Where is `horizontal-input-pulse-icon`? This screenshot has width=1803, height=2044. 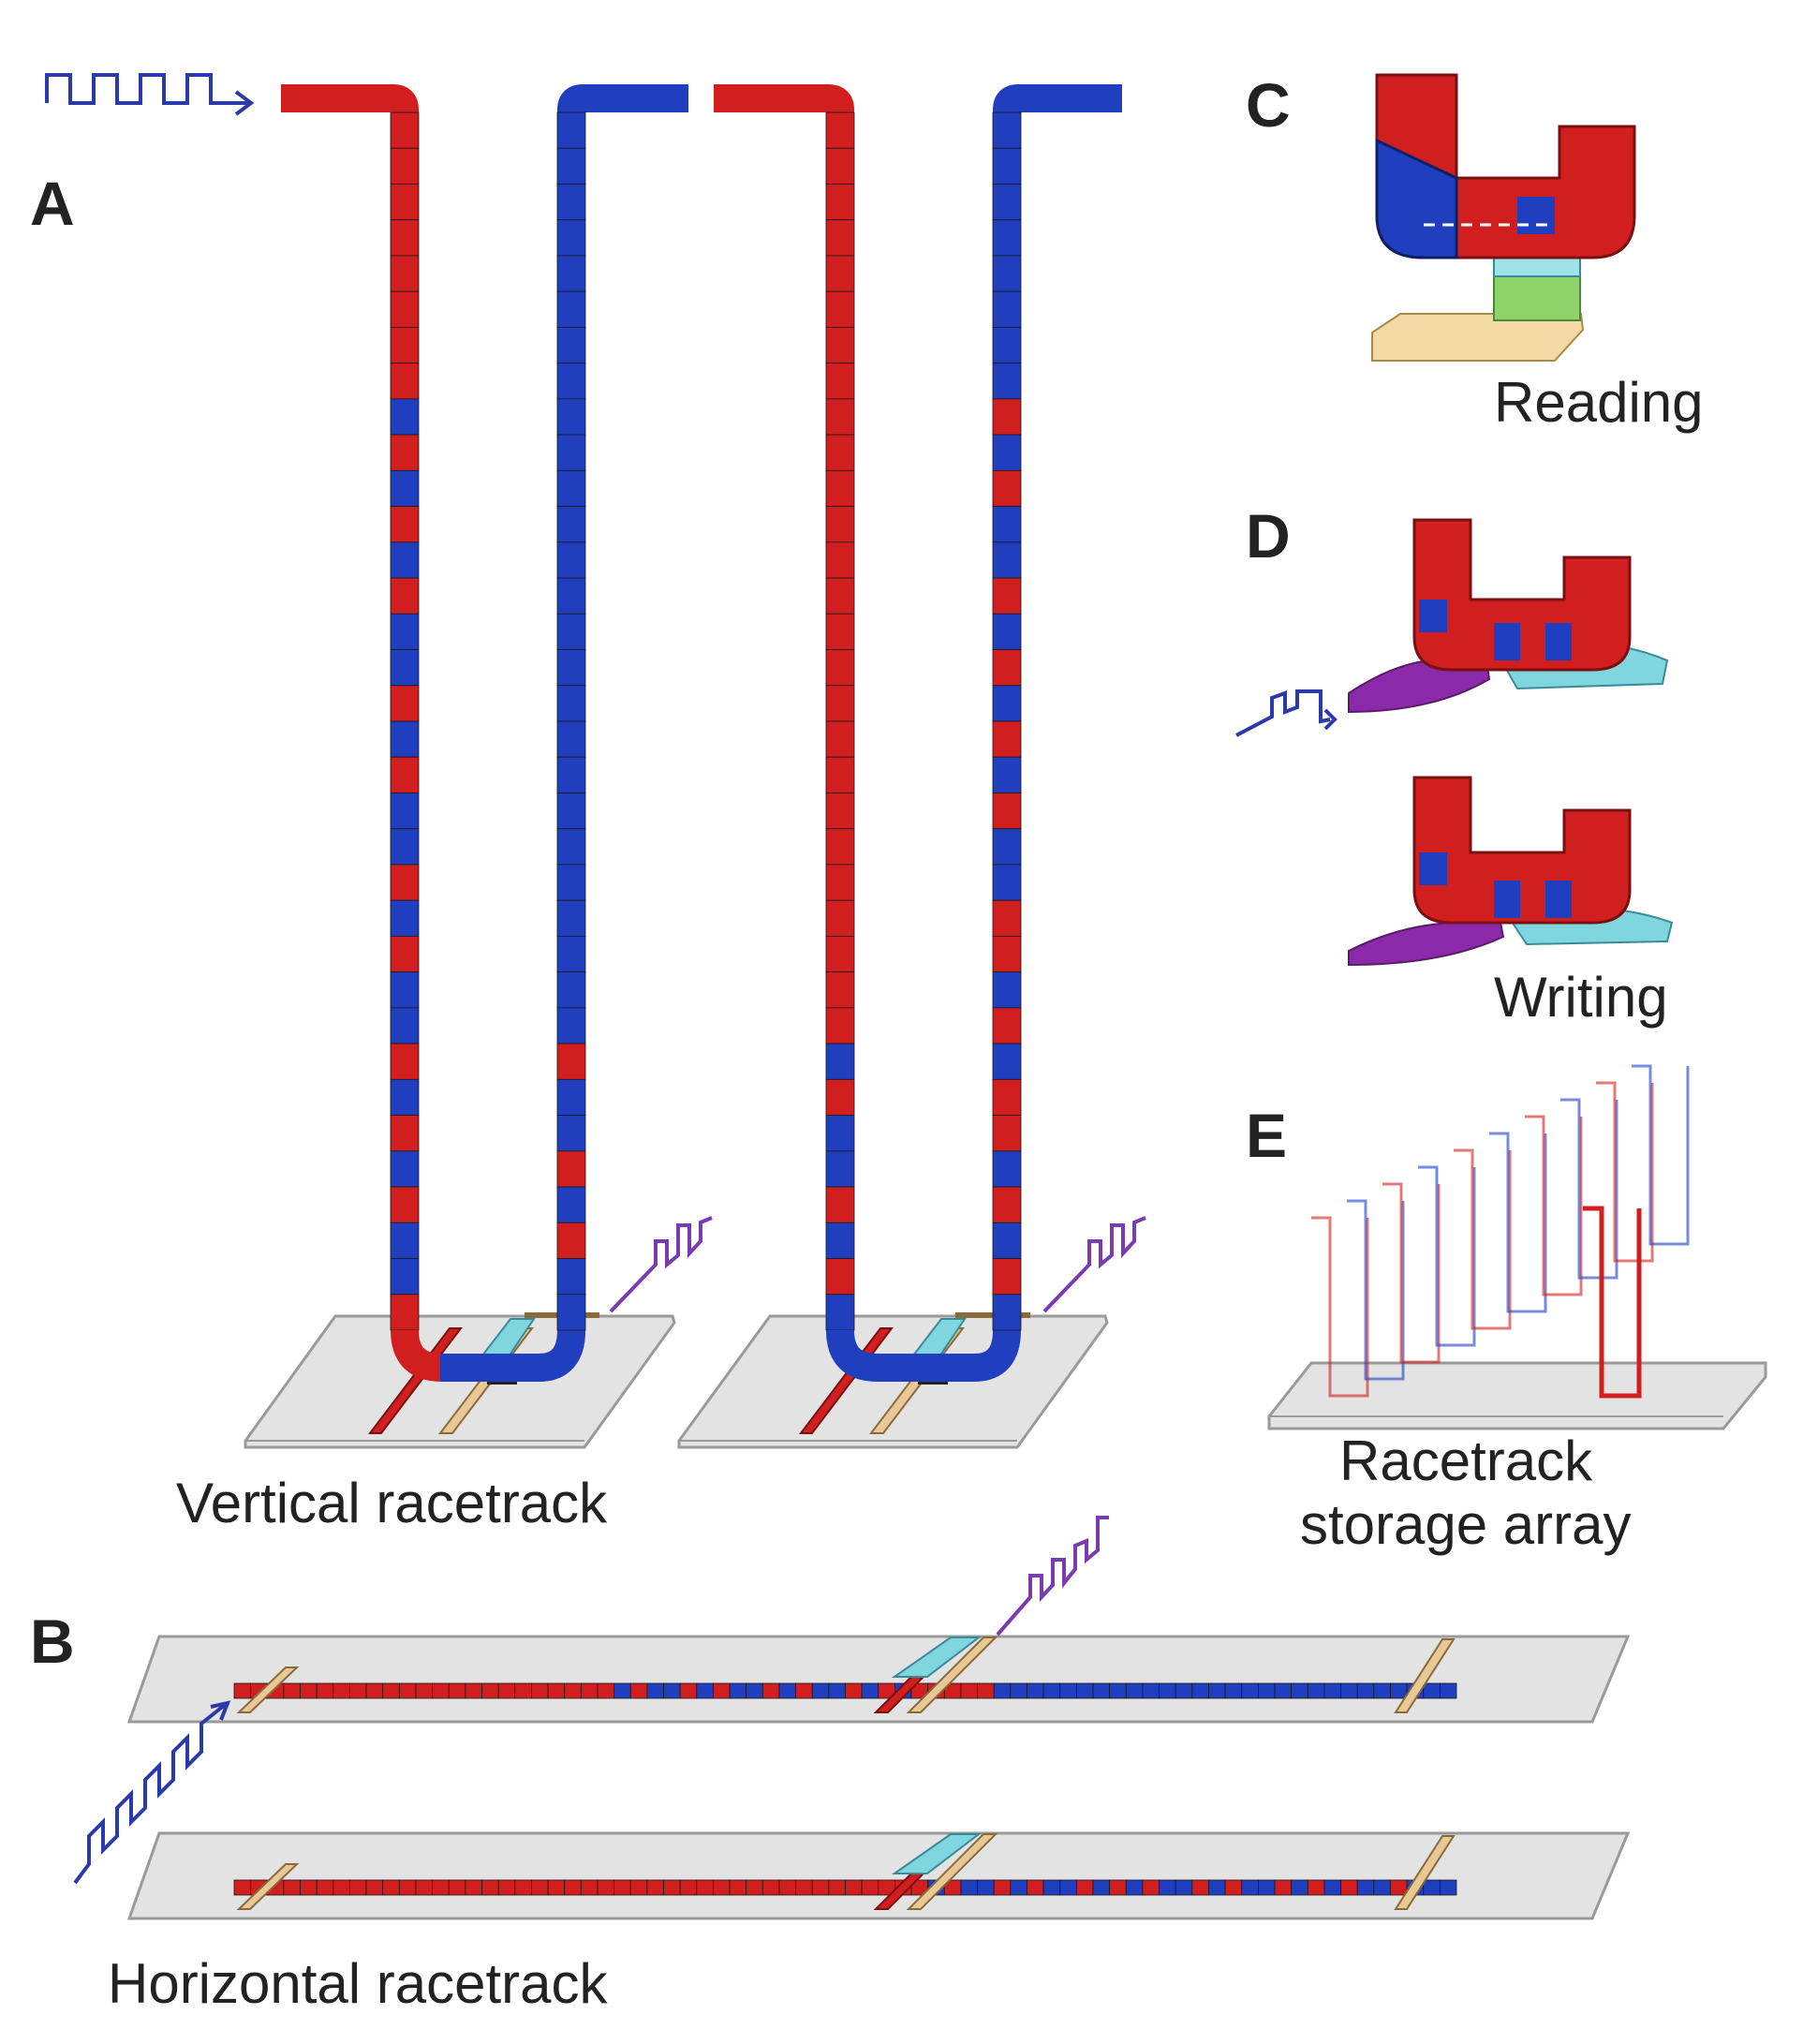
horizontal-input-pulse-icon is located at coordinates (152, 1793).